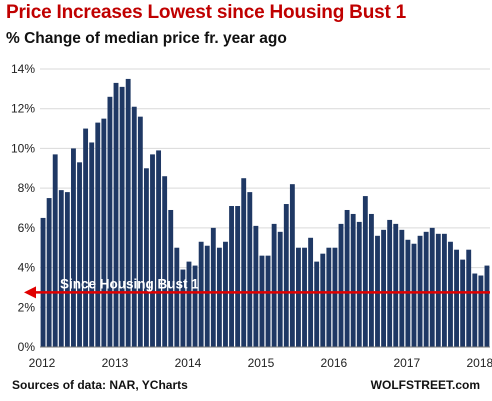 The height and width of the screenshot is (401, 492). I want to click on y-tick-label: 8%, so click(27, 188).